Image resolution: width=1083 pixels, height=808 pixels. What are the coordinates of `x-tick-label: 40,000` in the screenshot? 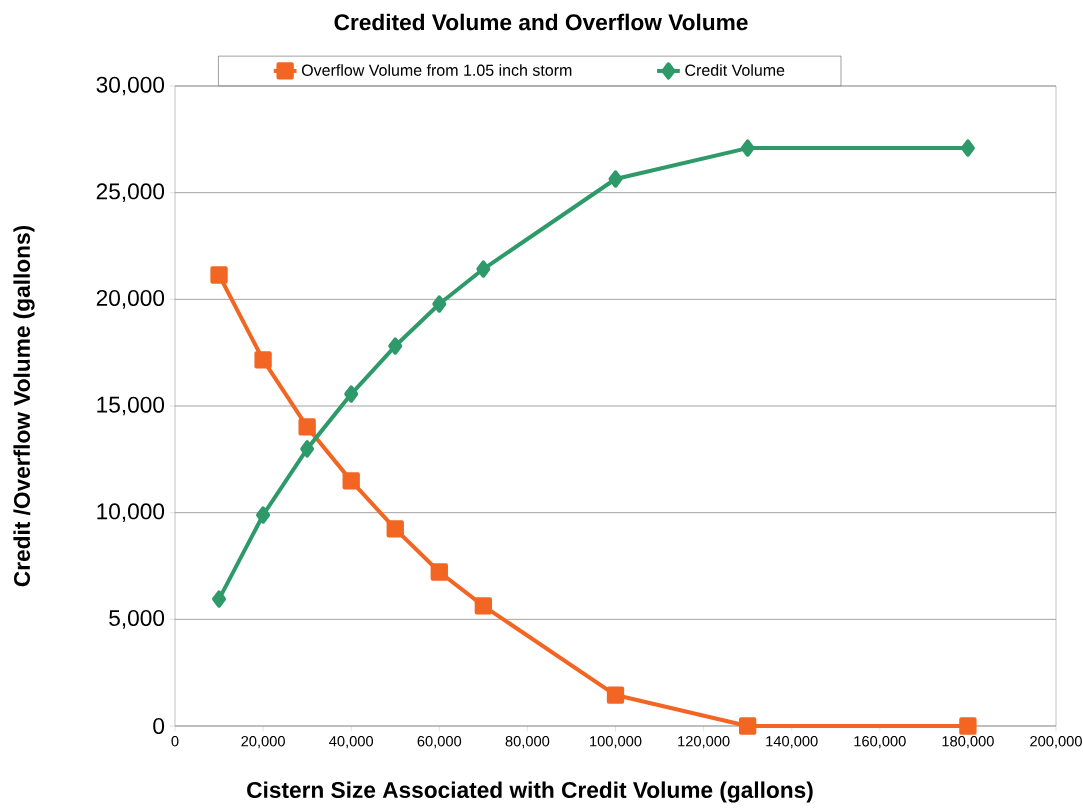 It's located at (351, 742).